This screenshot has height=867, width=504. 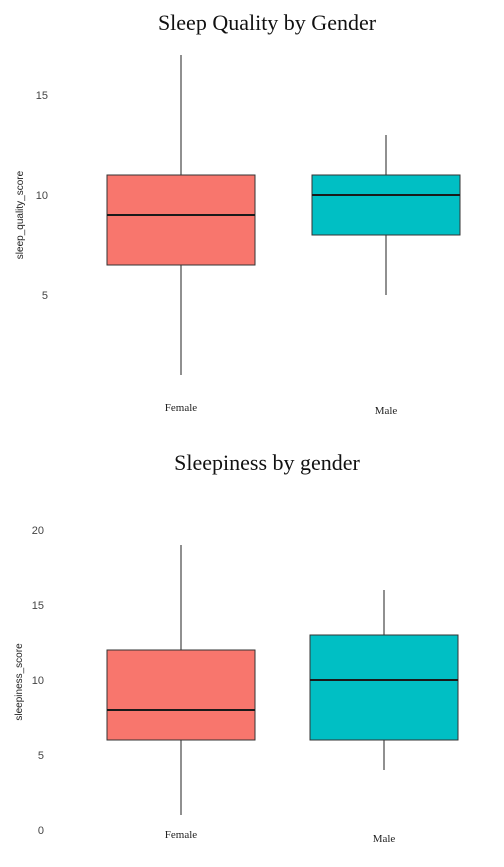 I want to click on y-ticks: 0 5 10 15 20, so click(x=38, y=681).